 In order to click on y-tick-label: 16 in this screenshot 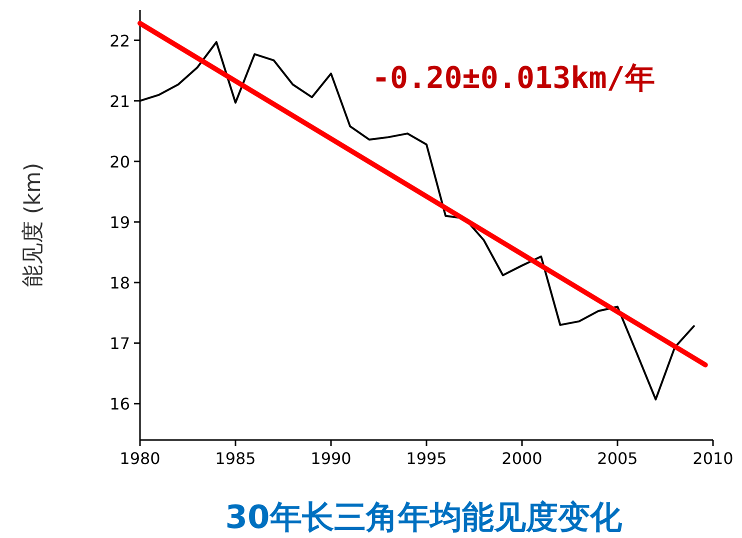, I will do `click(120, 404)`.